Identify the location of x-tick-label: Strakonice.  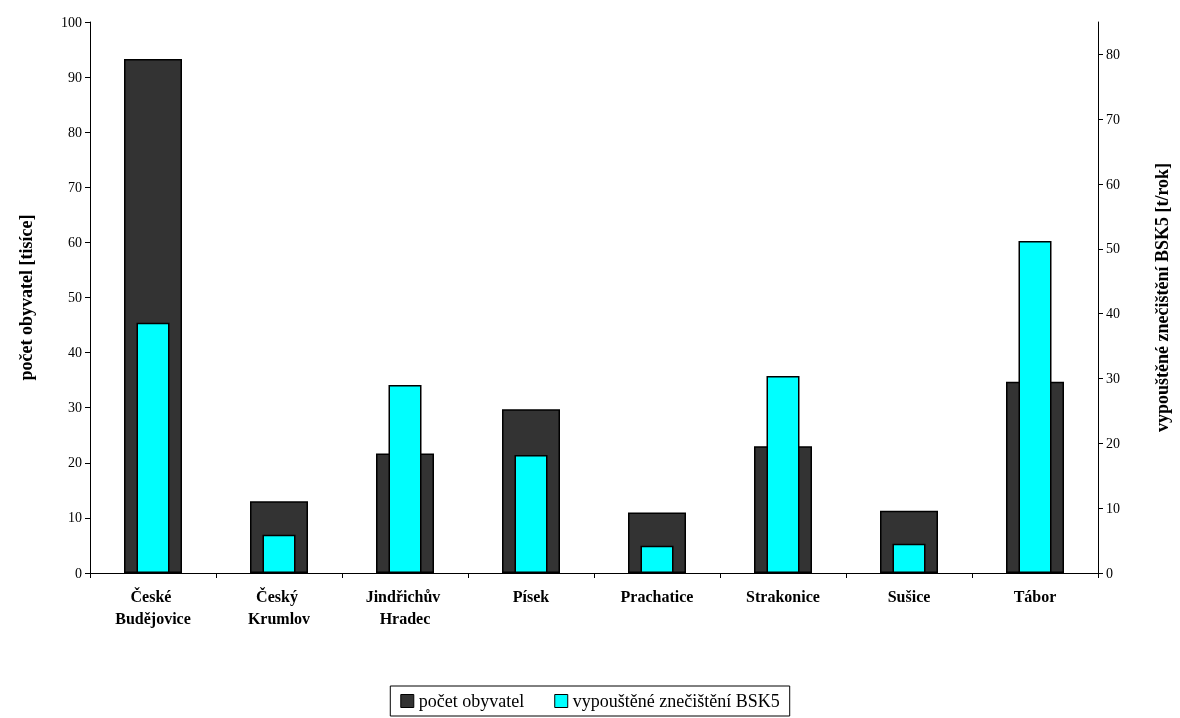
(783, 596).